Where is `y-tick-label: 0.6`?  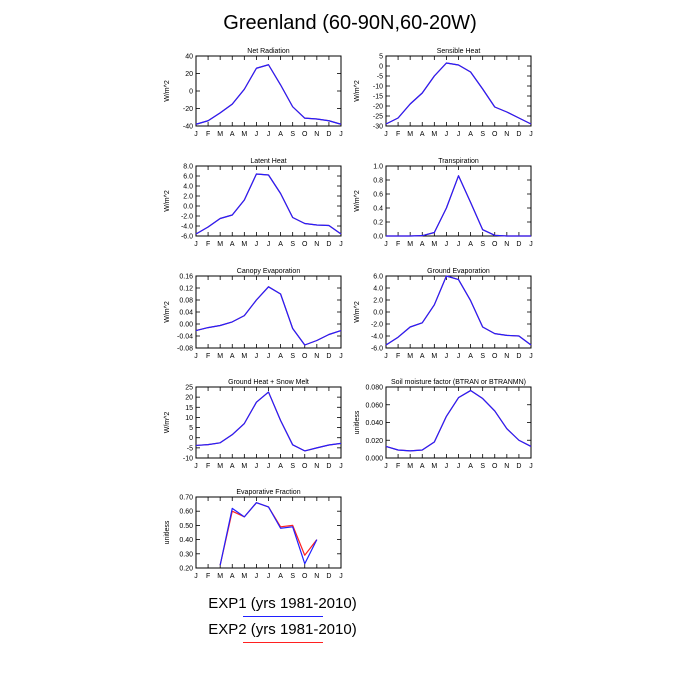
y-tick-label: 0.6 is located at coordinates (378, 195).